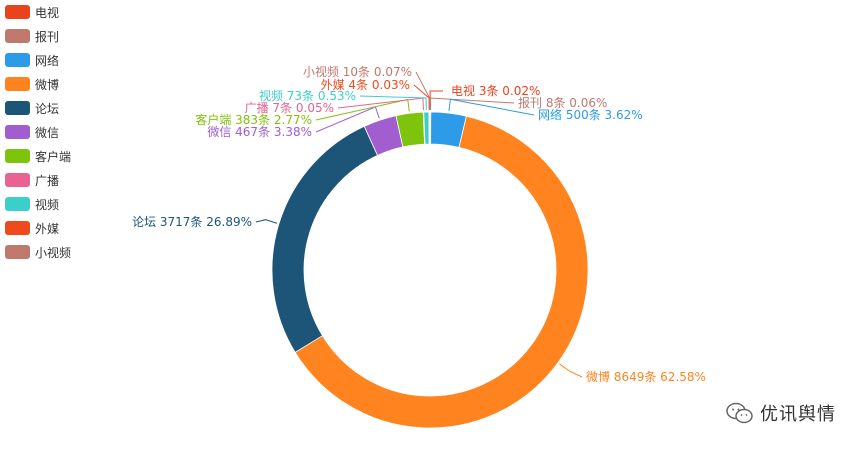 Image resolution: width=860 pixels, height=450 pixels. Describe the element at coordinates (47, 228) in the screenshot. I see `legend-label: 外媒` at that location.